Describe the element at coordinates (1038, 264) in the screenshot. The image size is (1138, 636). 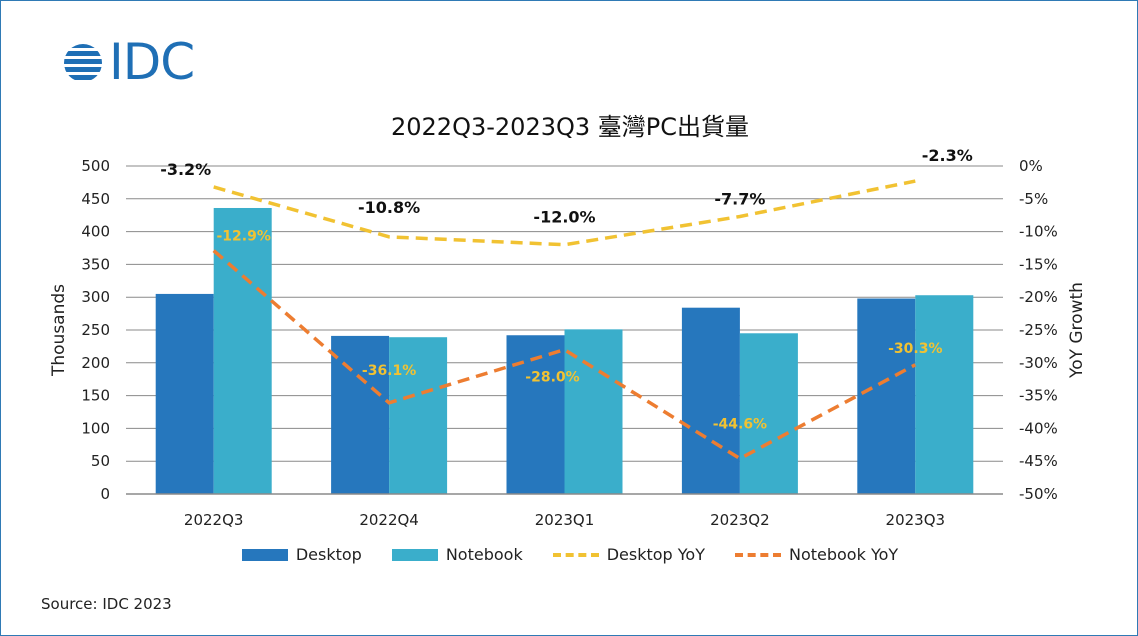
I see `y2-tick-label: -15%` at that location.